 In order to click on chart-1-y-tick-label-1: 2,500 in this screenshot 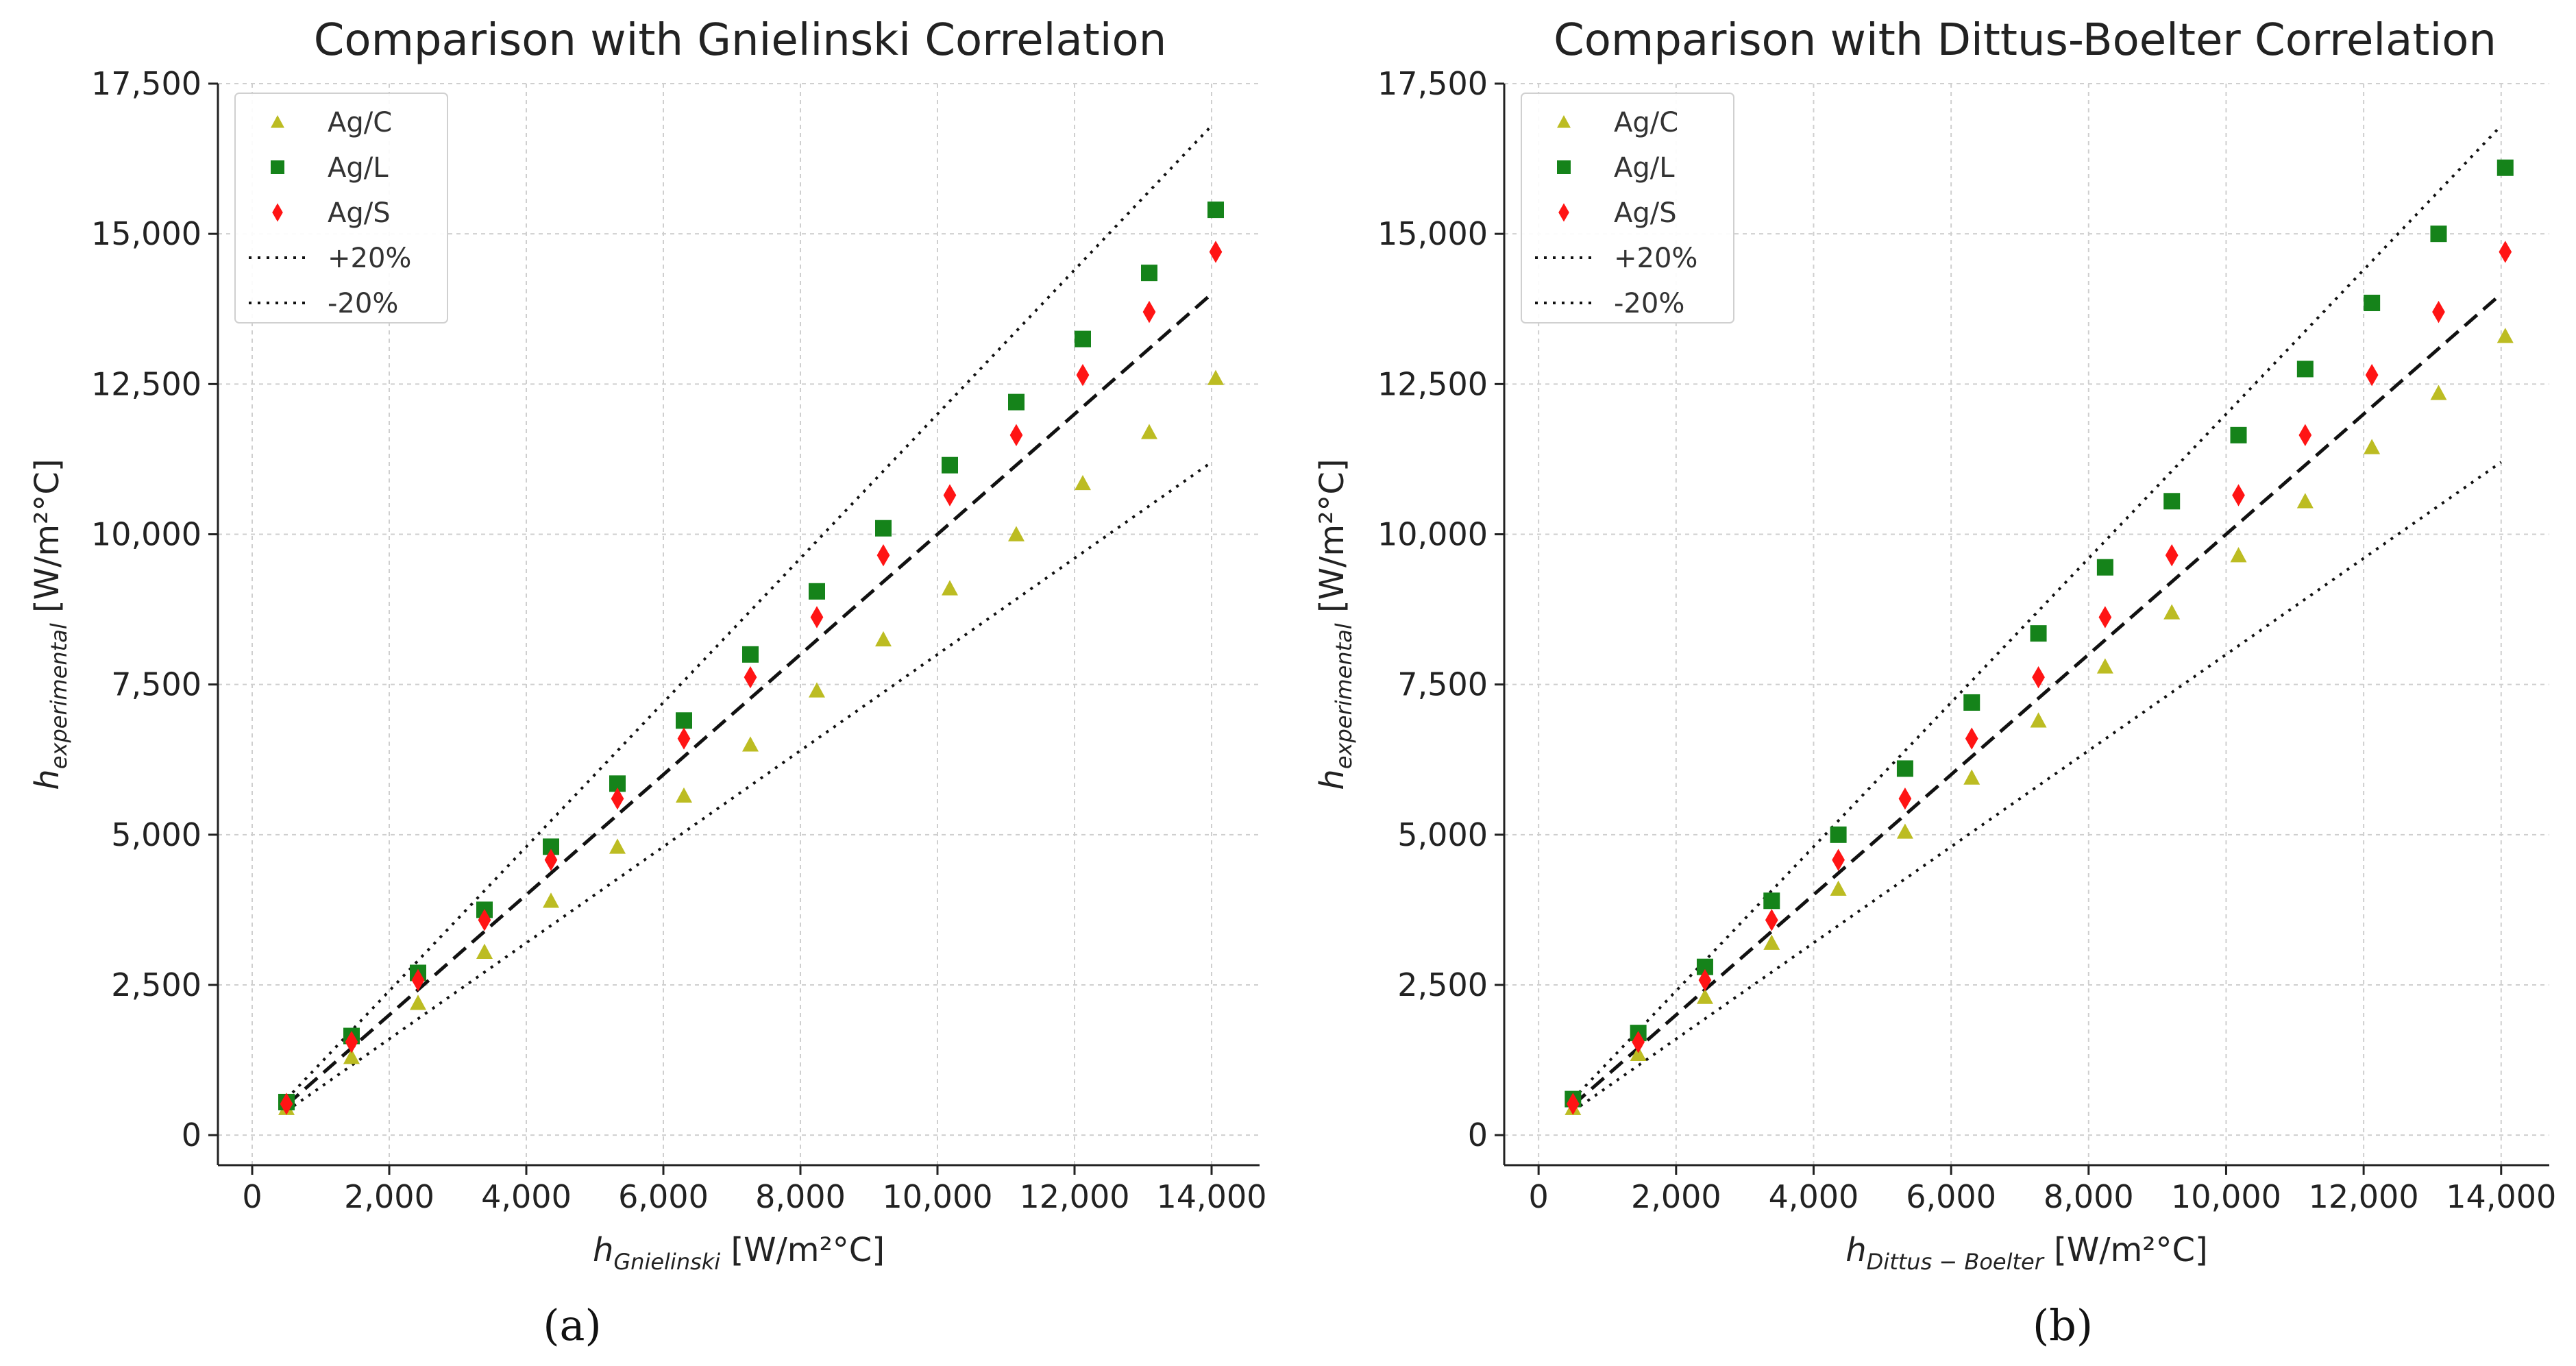, I will do `click(156, 984)`.